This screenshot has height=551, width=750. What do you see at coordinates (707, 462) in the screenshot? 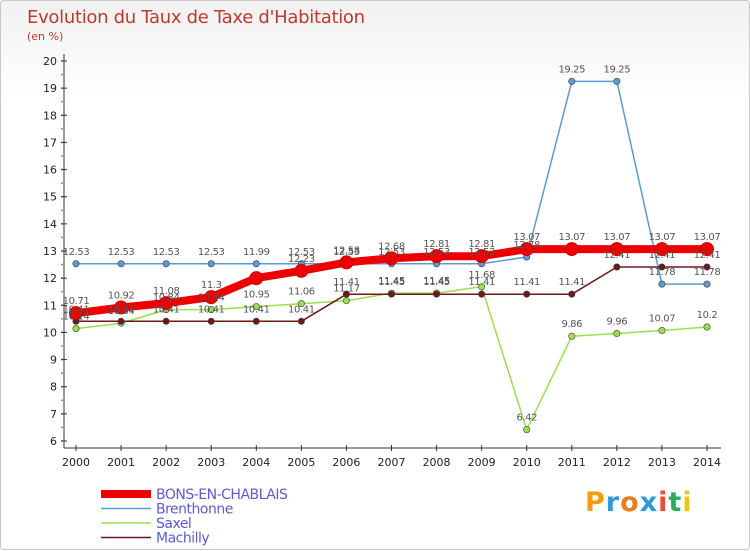
I see `x-tick-label: 2014` at bounding box center [707, 462].